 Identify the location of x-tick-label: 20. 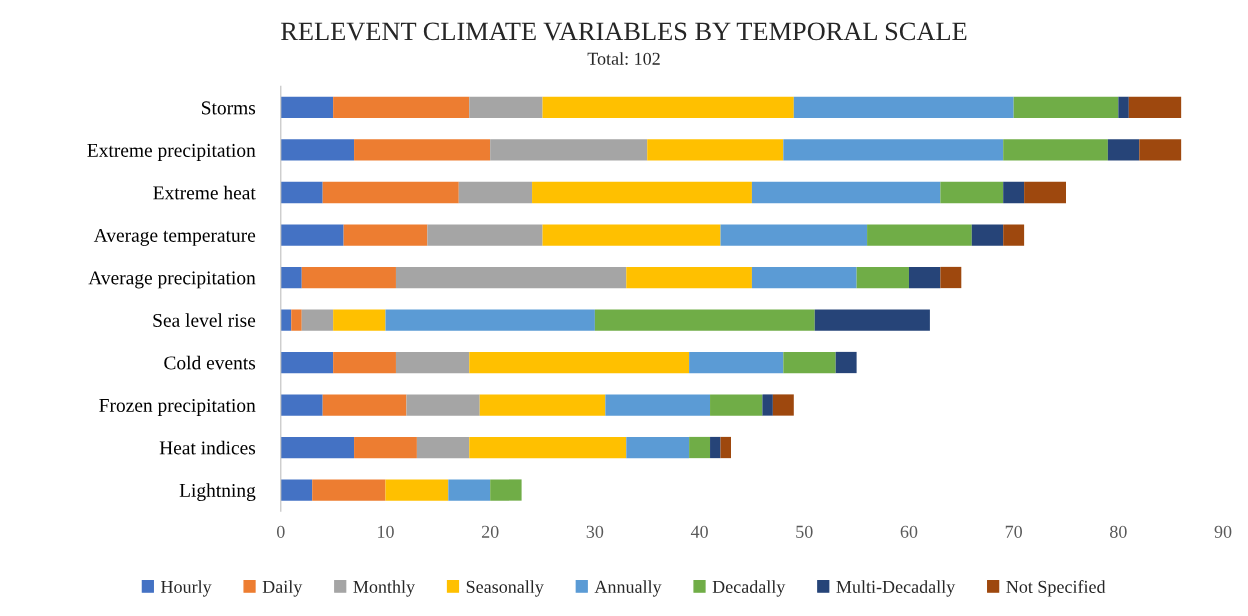
(490, 531).